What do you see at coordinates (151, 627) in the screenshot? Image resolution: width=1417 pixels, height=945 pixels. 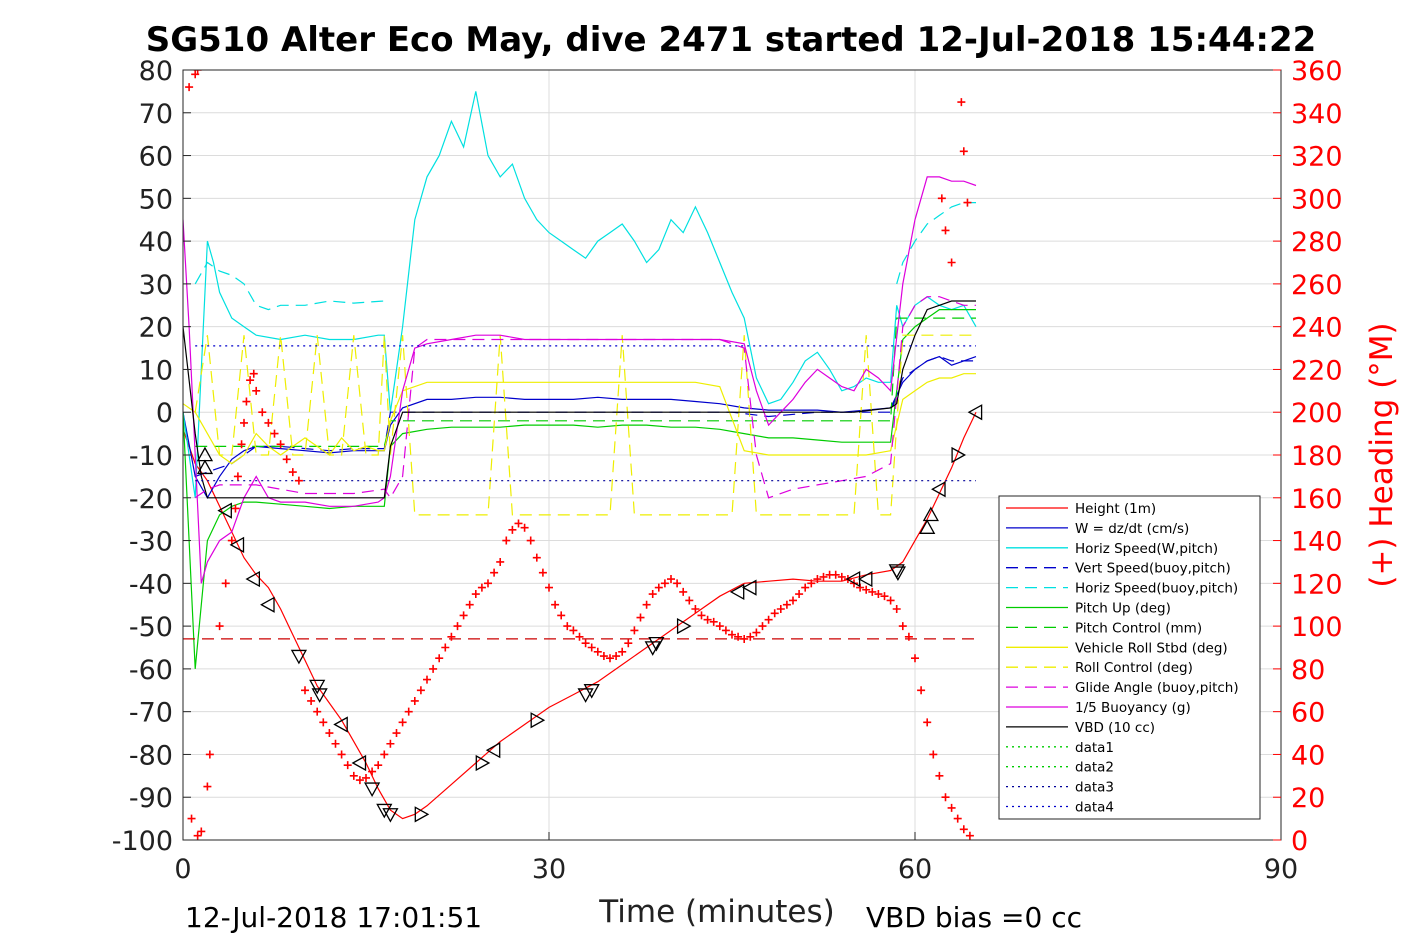 I see `y-tick-label: -50` at bounding box center [151, 627].